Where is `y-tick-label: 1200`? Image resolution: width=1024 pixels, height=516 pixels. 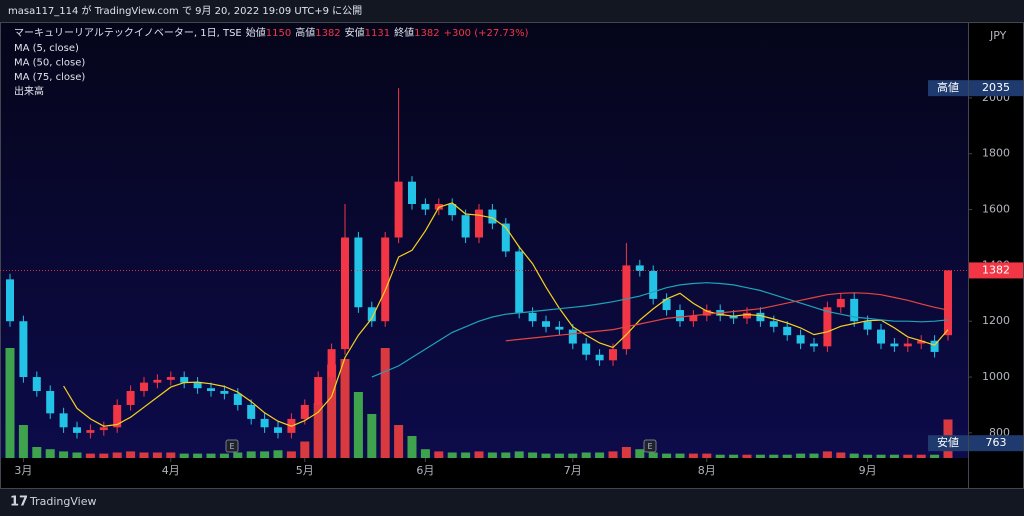
y-tick-label: 1200 is located at coordinates (996, 320).